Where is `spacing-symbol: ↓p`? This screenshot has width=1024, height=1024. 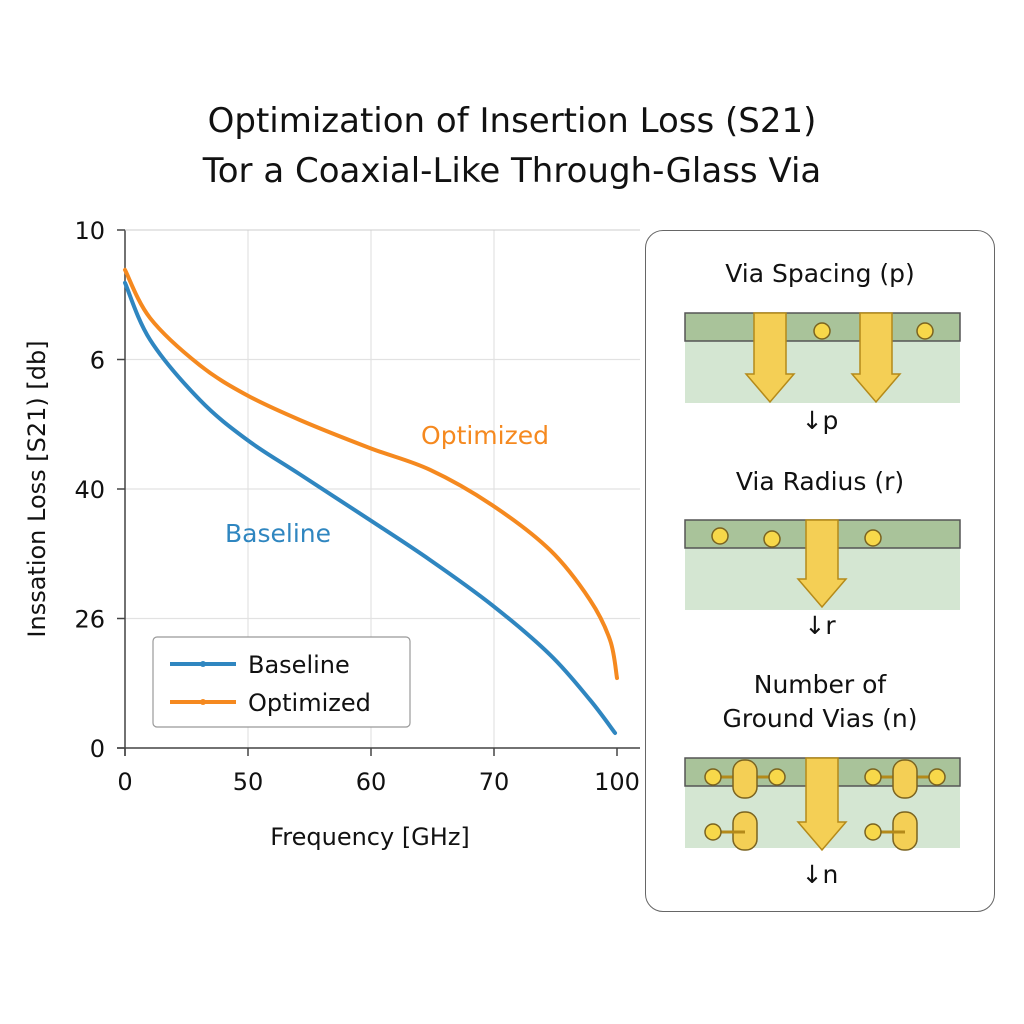
spacing-symbol: ↓p is located at coordinates (820, 420).